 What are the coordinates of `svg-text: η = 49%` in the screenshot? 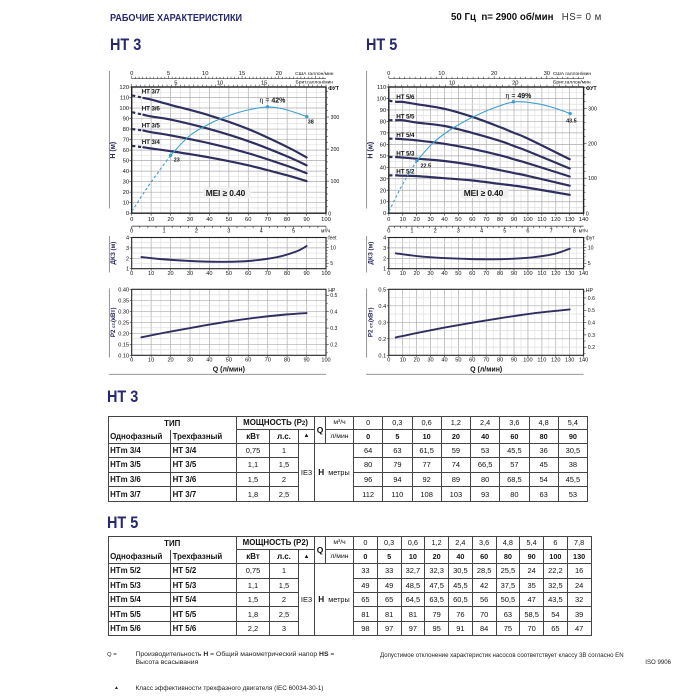 It's located at (519, 96).